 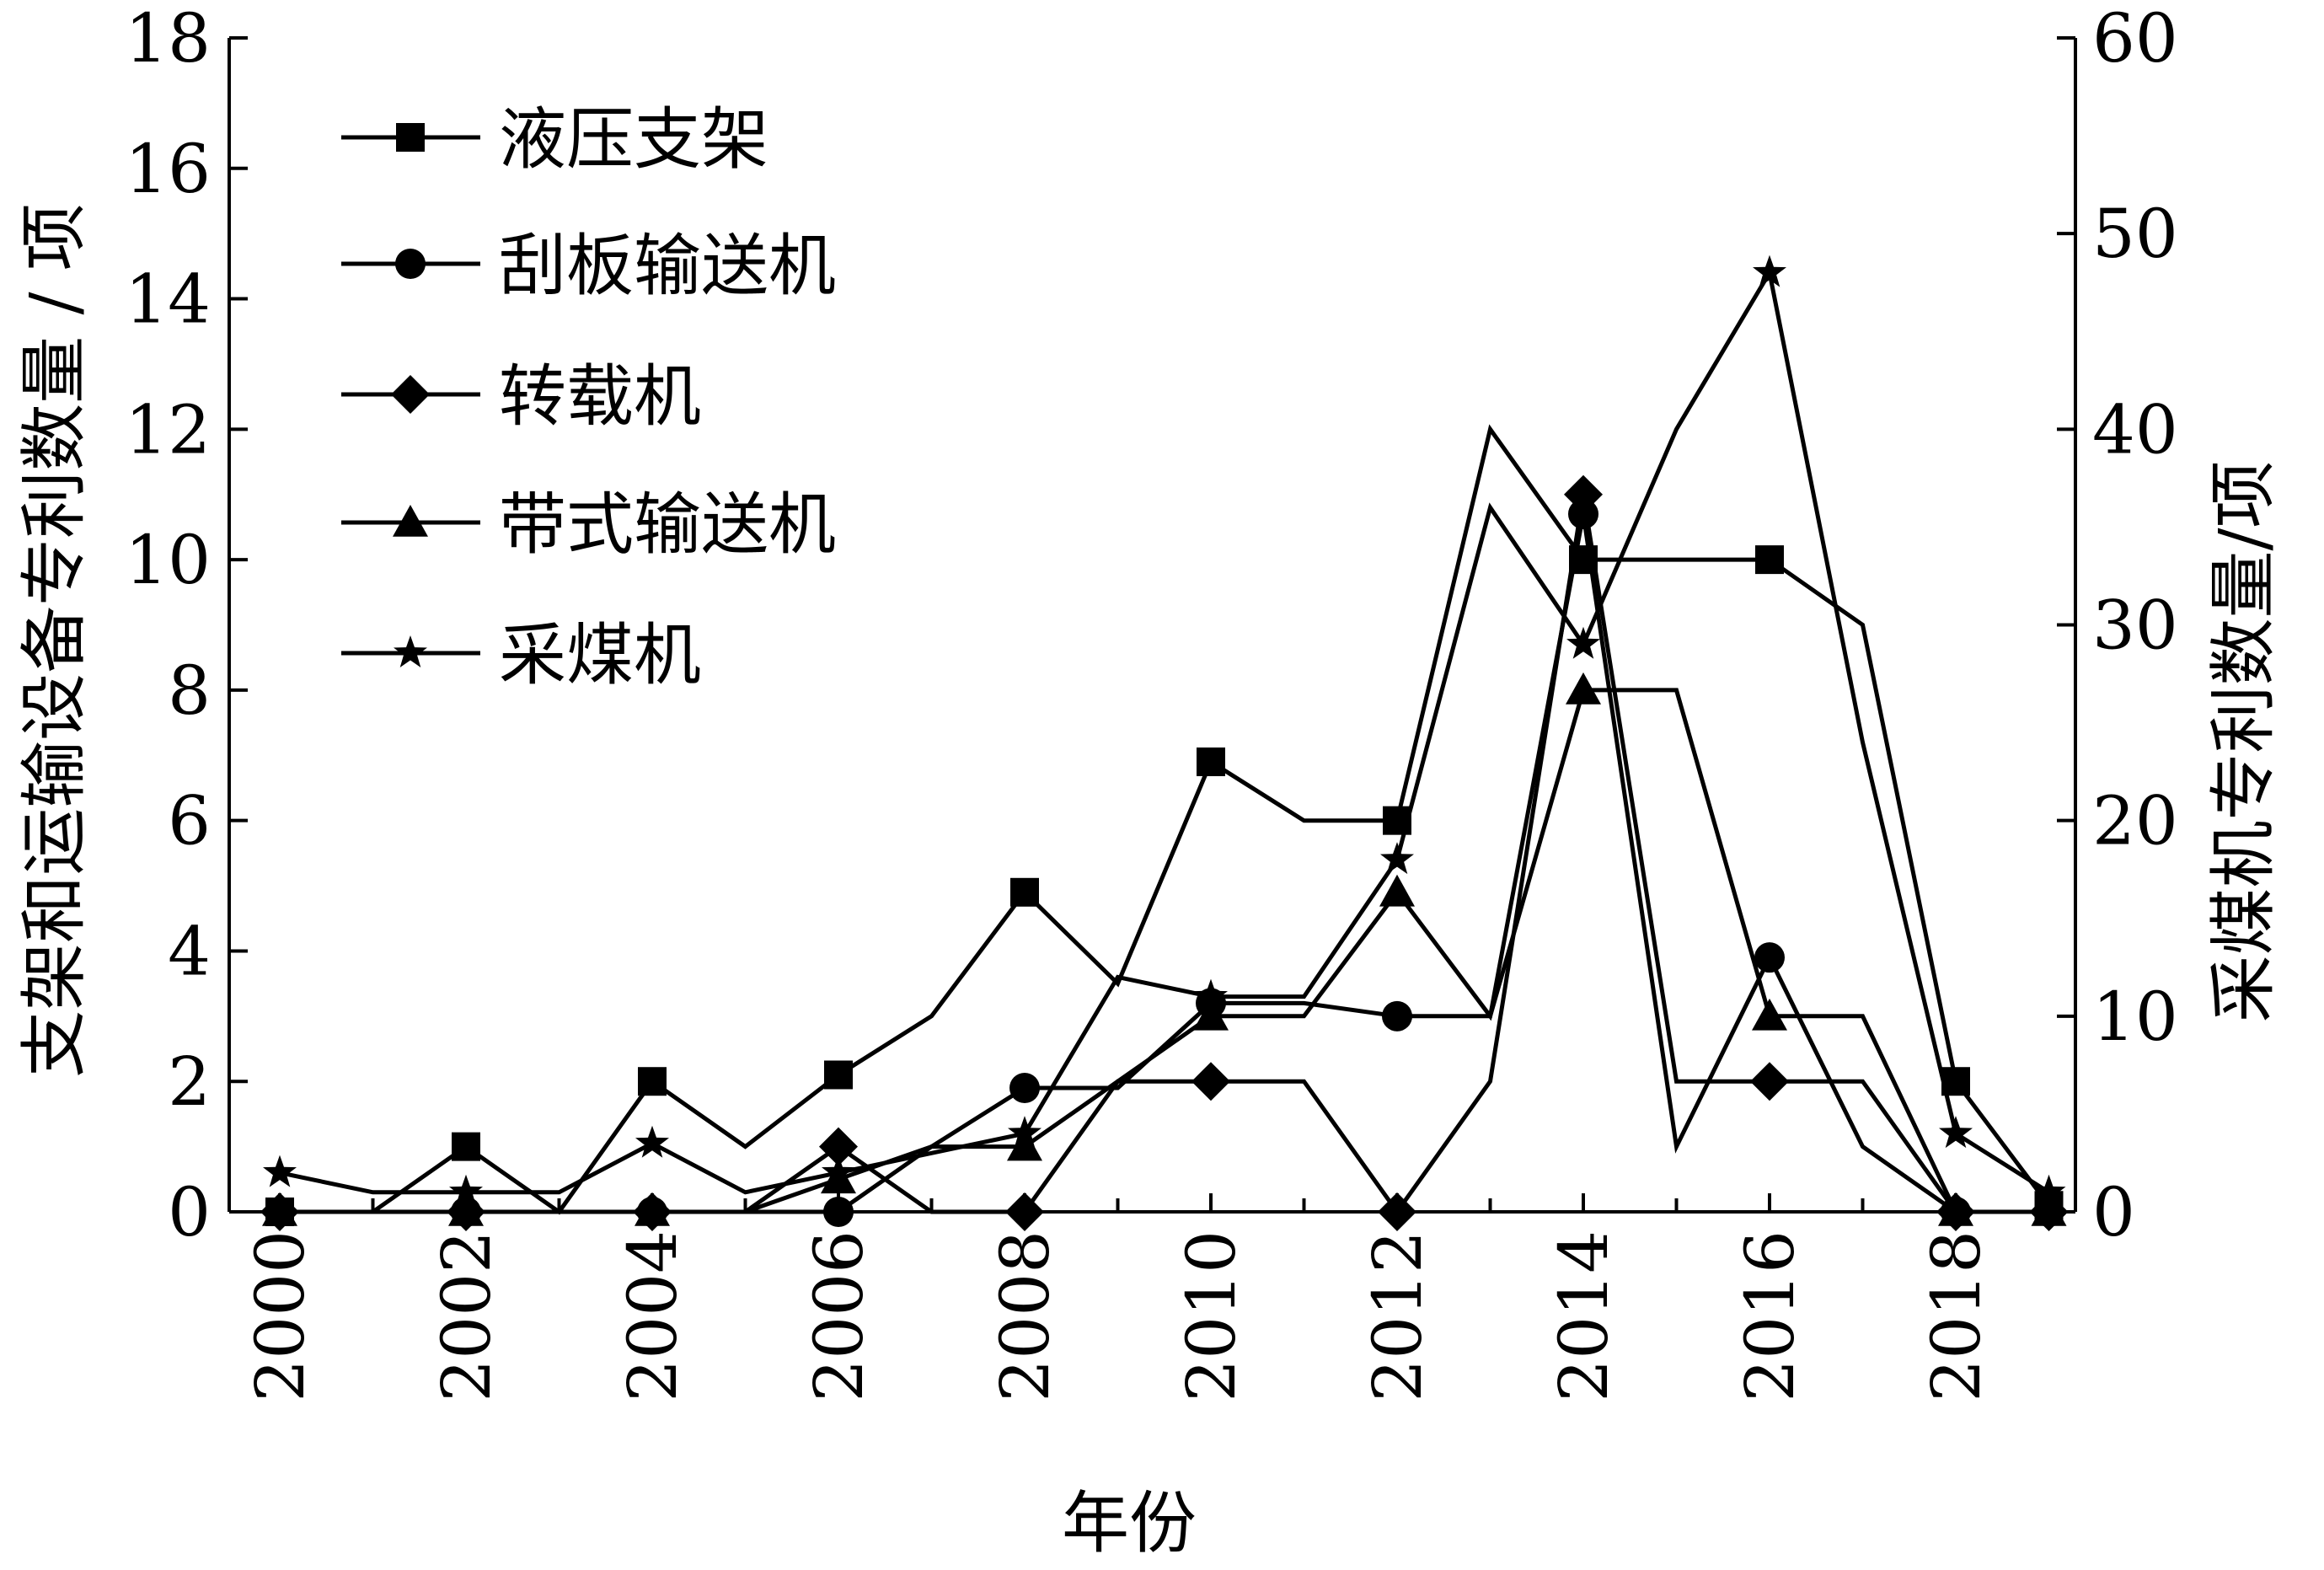 I want to click on y-left-tick-label: 14, so click(x=168, y=299).